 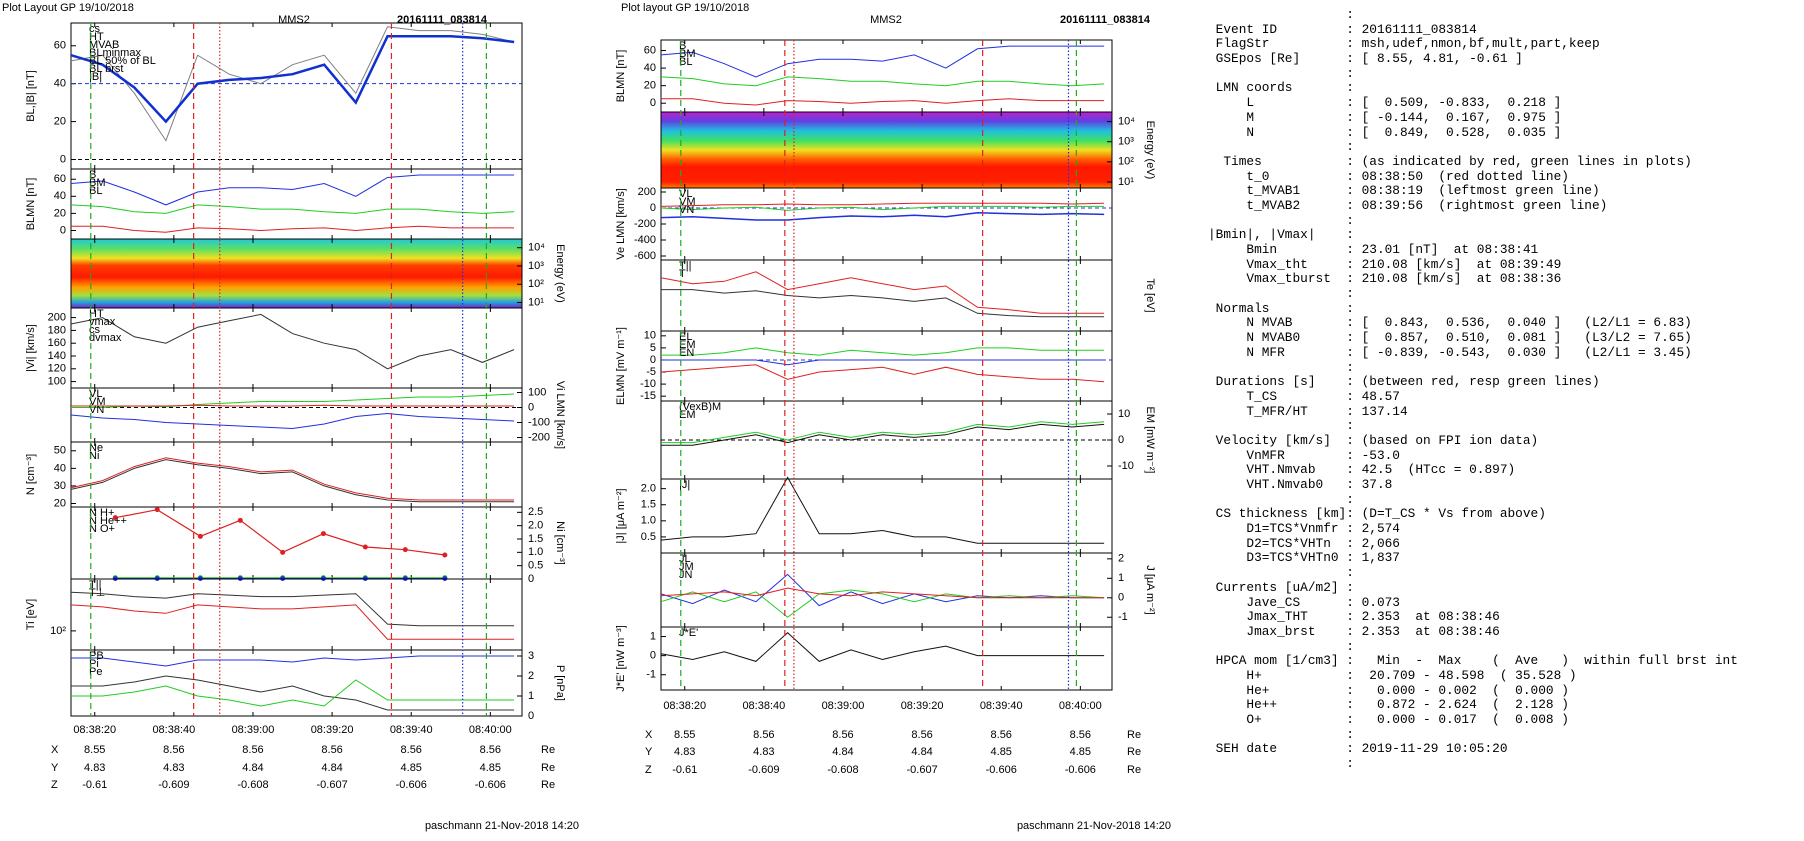 I want to click on legend-label: PB, so click(x=96, y=656).